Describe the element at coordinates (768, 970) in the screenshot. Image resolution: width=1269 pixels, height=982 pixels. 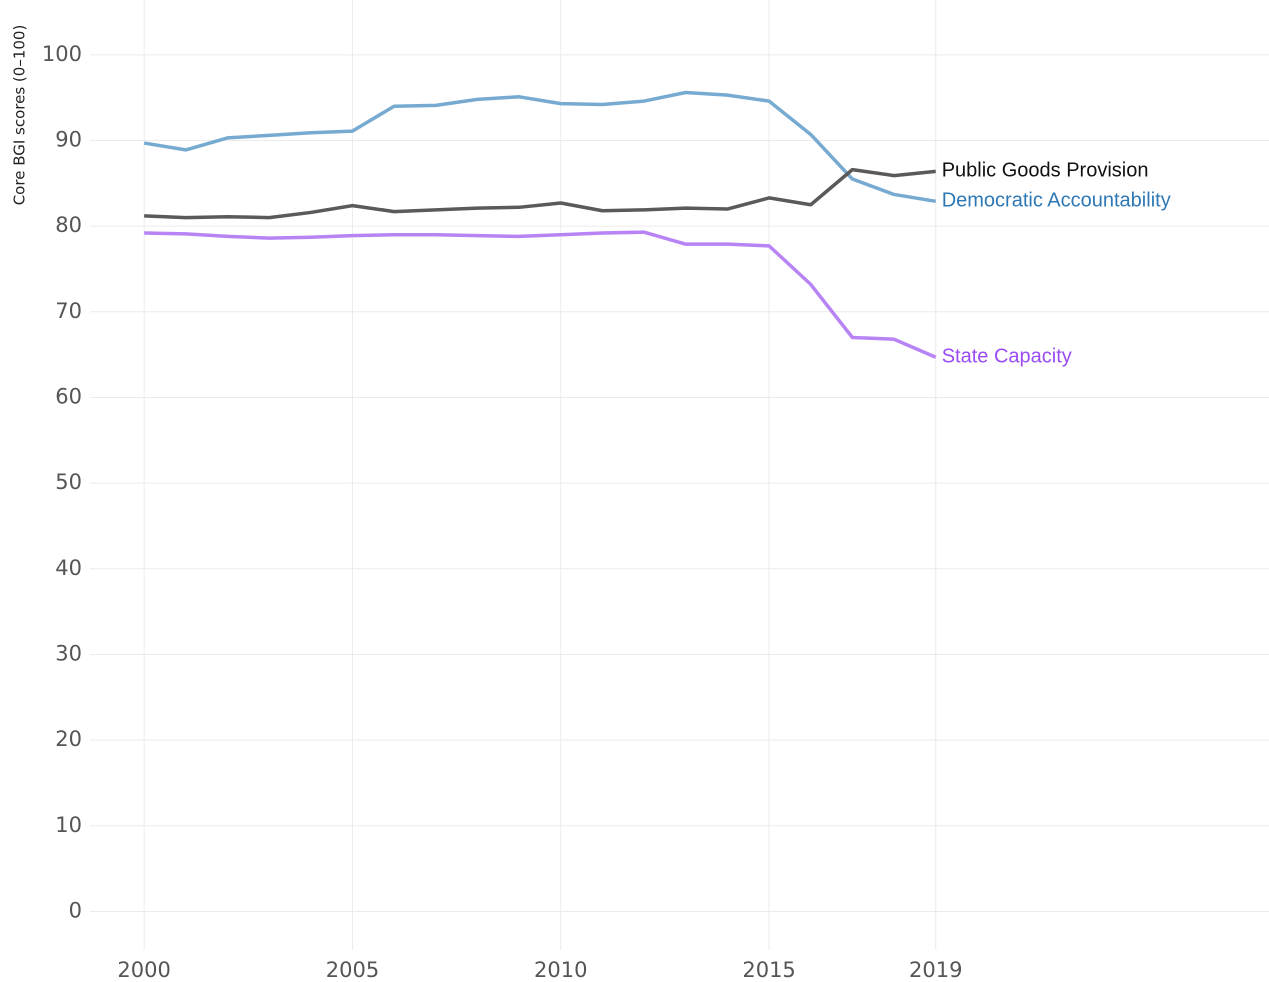
I see `x-tick-label: 2015` at that location.